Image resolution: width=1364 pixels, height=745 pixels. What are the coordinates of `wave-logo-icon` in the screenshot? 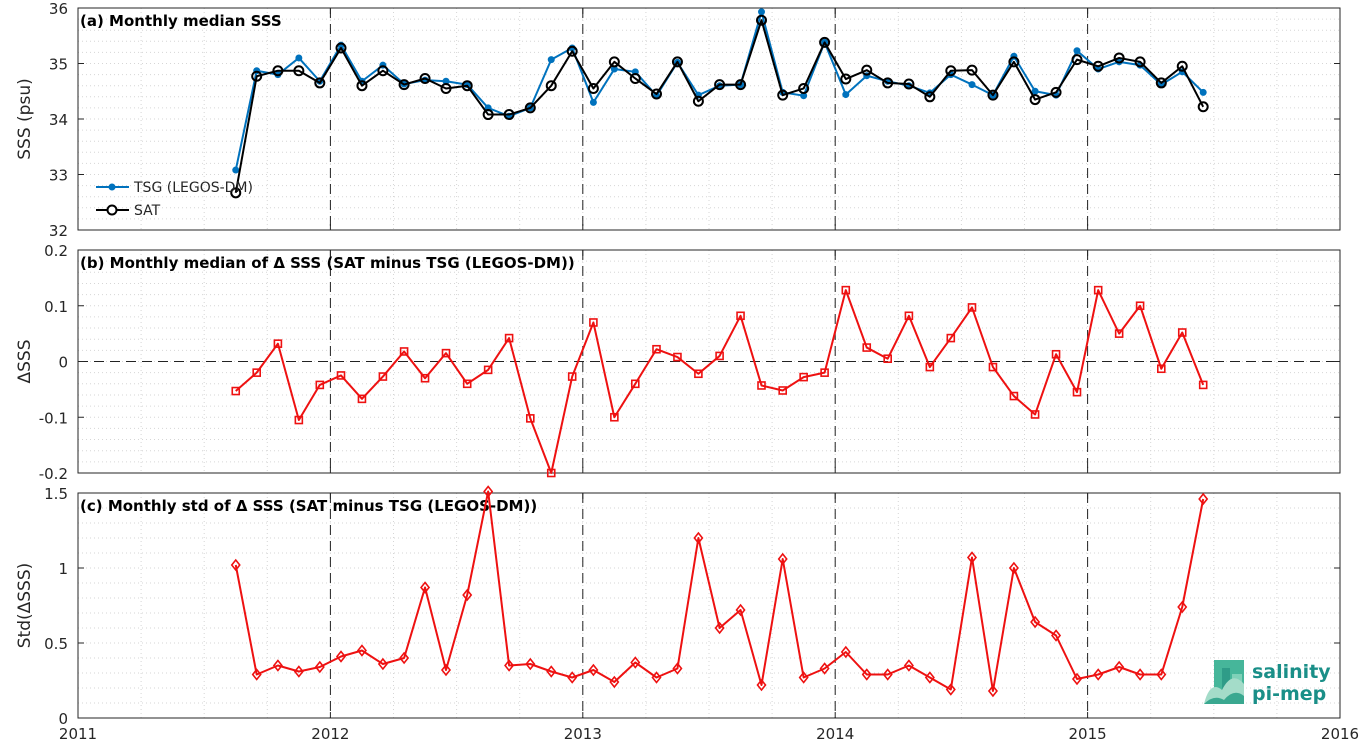 It's located at (1224, 682).